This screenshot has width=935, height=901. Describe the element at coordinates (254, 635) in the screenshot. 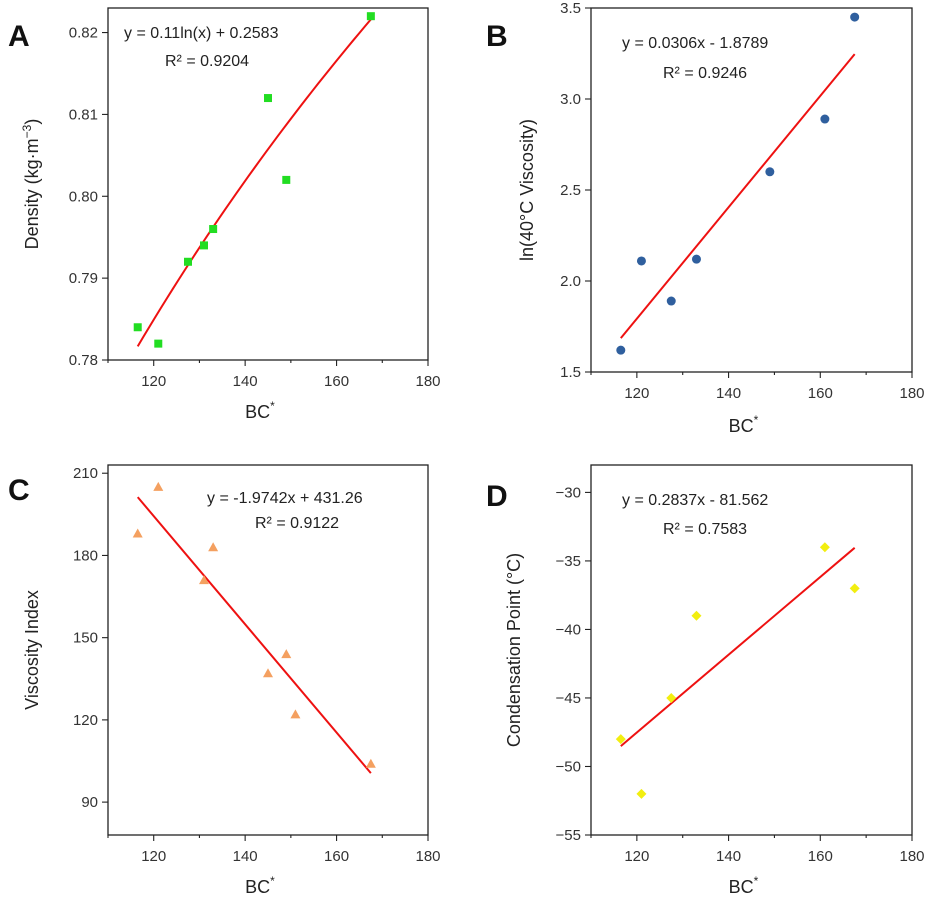

I see `panel-c-trend-line` at that location.